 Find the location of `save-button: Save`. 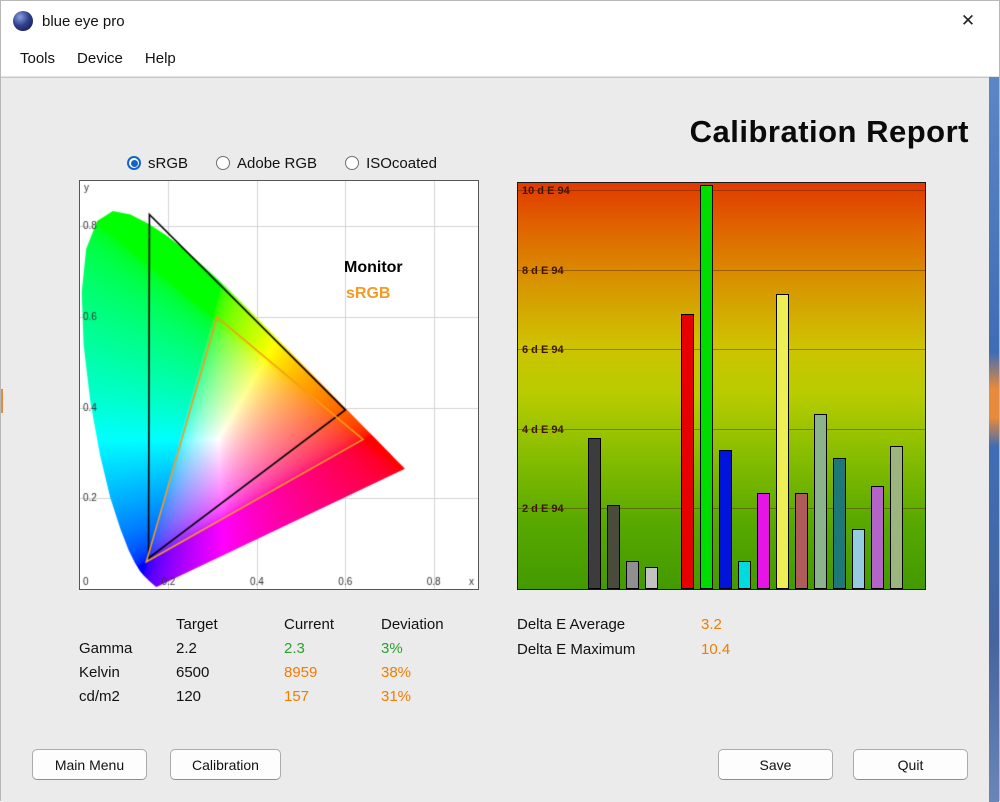

save-button: Save is located at coordinates (775, 764).